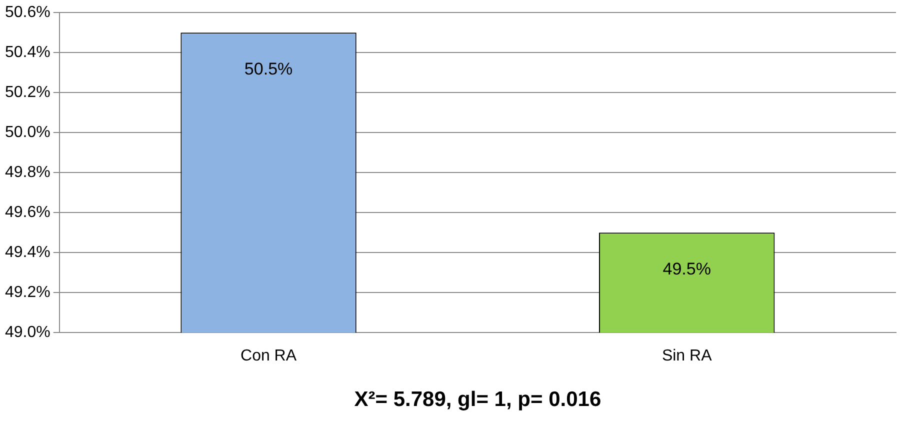  I want to click on data-label: 49.5%, so click(686, 268).